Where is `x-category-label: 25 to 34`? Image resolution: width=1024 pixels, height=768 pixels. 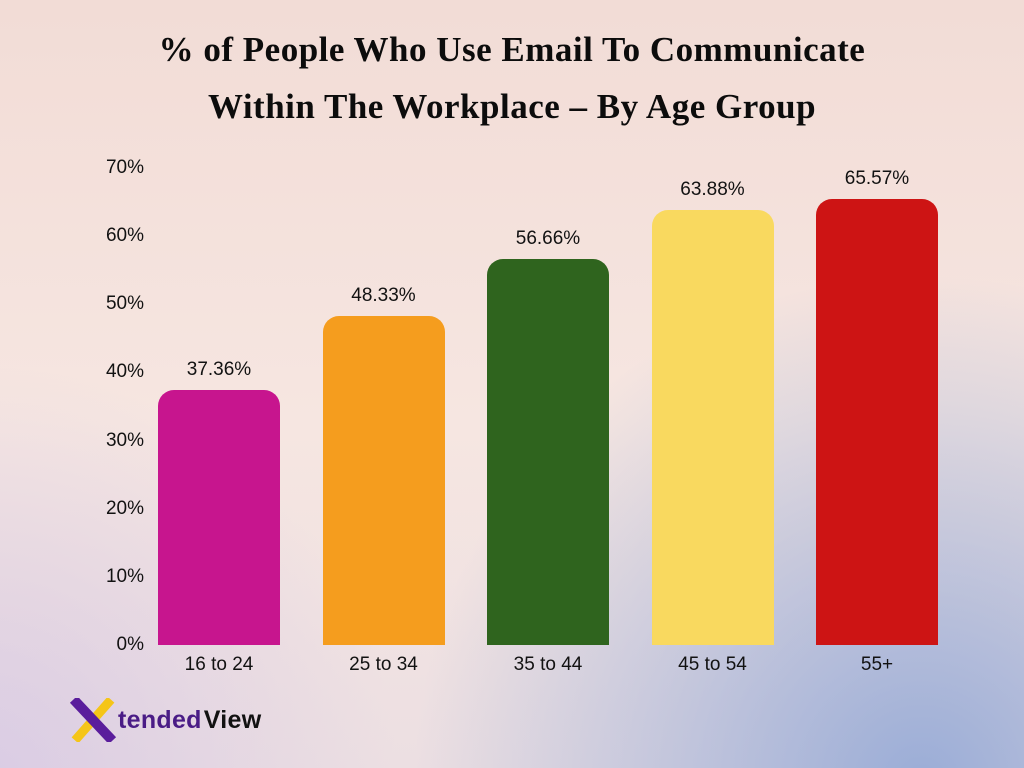
x-category-label: 25 to 34 is located at coordinates (383, 664).